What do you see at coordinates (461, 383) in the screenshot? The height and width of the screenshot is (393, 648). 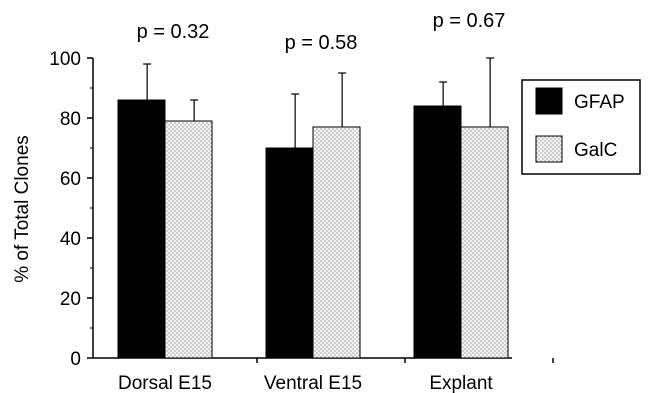 I see `x-category-label: Explant` at bounding box center [461, 383].